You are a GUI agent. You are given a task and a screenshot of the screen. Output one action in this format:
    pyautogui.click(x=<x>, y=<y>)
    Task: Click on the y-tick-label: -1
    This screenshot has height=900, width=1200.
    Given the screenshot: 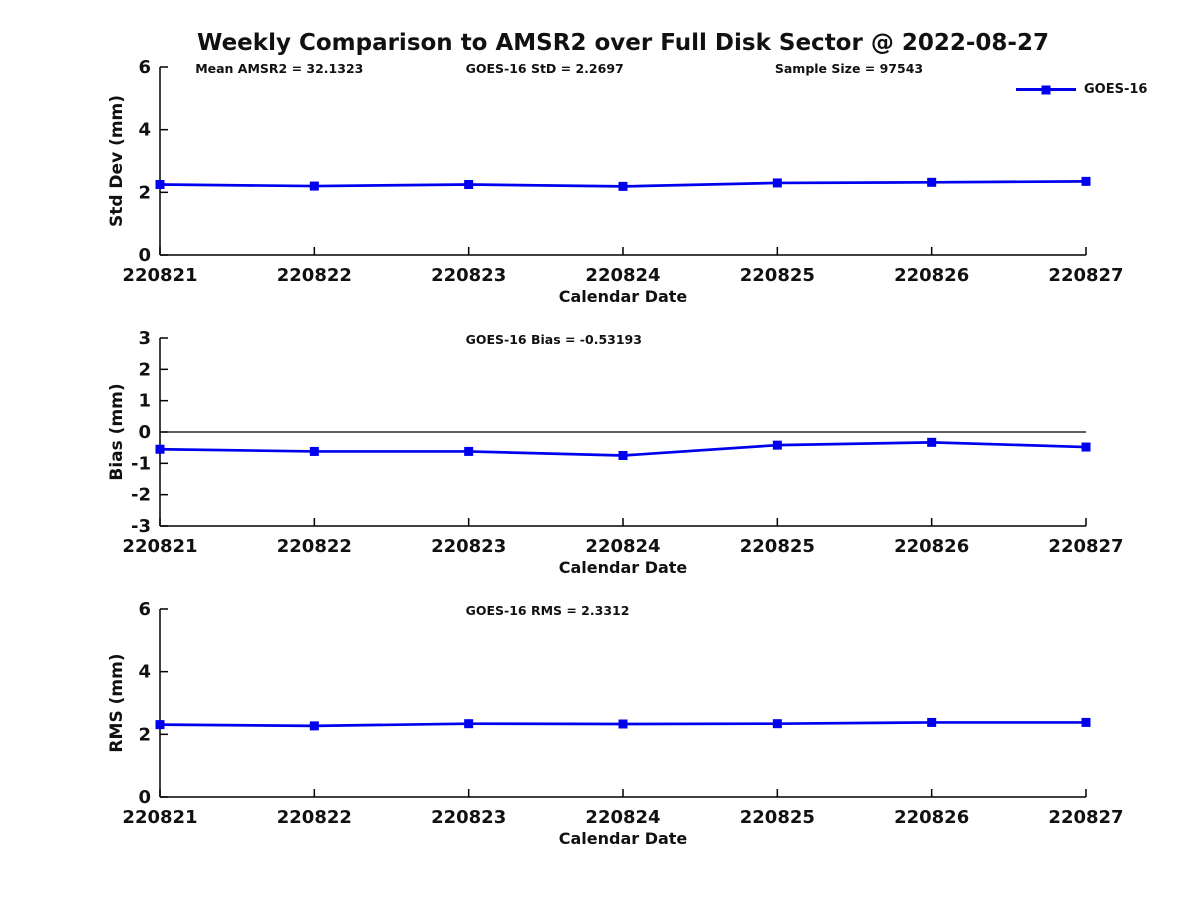 What is the action you would take?
    pyautogui.click(x=141, y=463)
    